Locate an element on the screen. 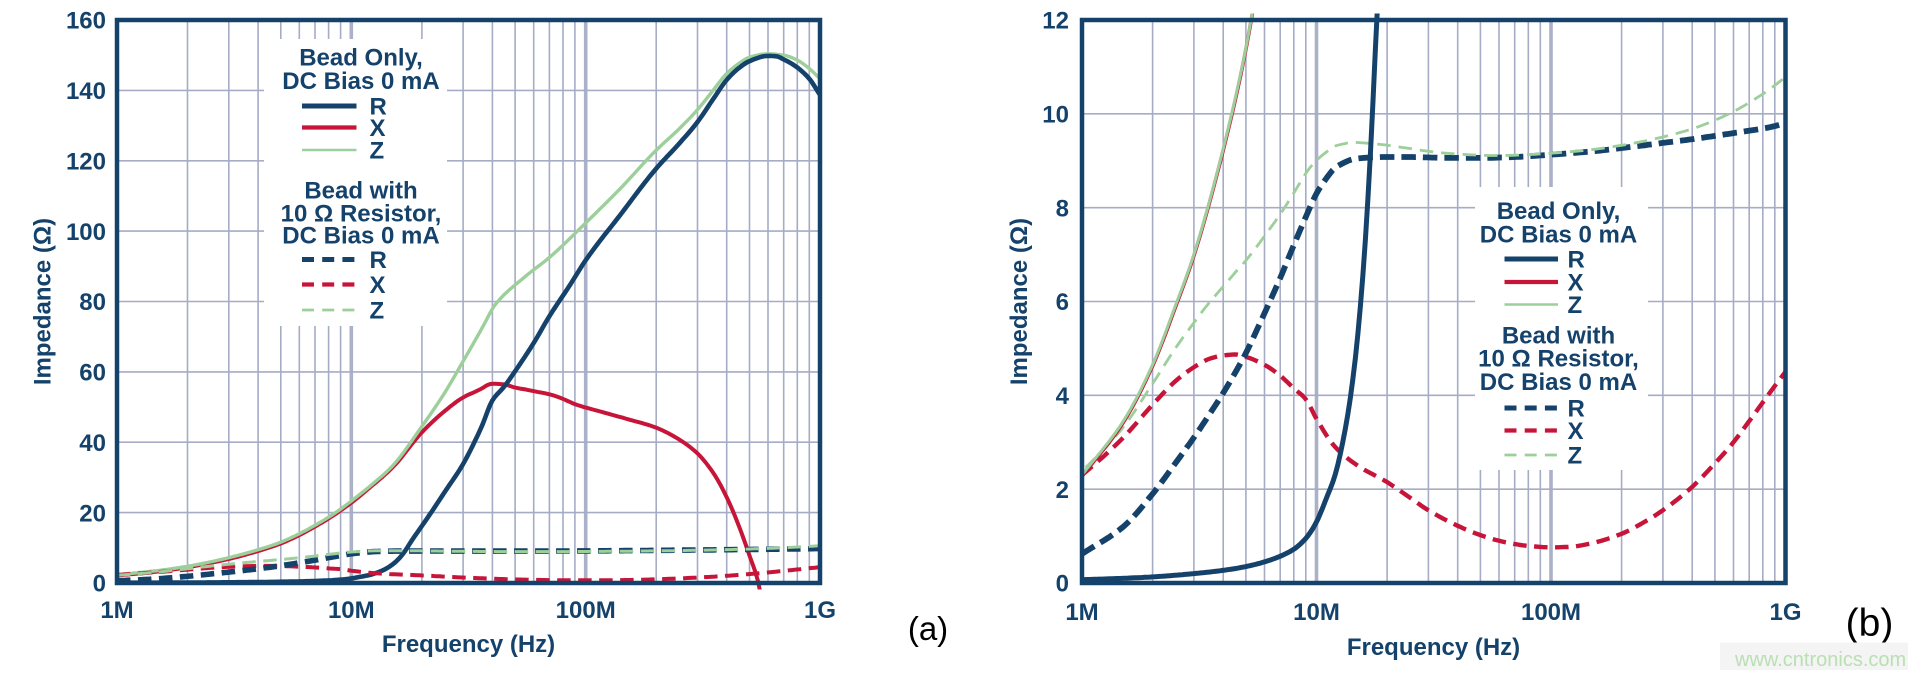  svg-text: (b) is located at coordinates (1870, 623).